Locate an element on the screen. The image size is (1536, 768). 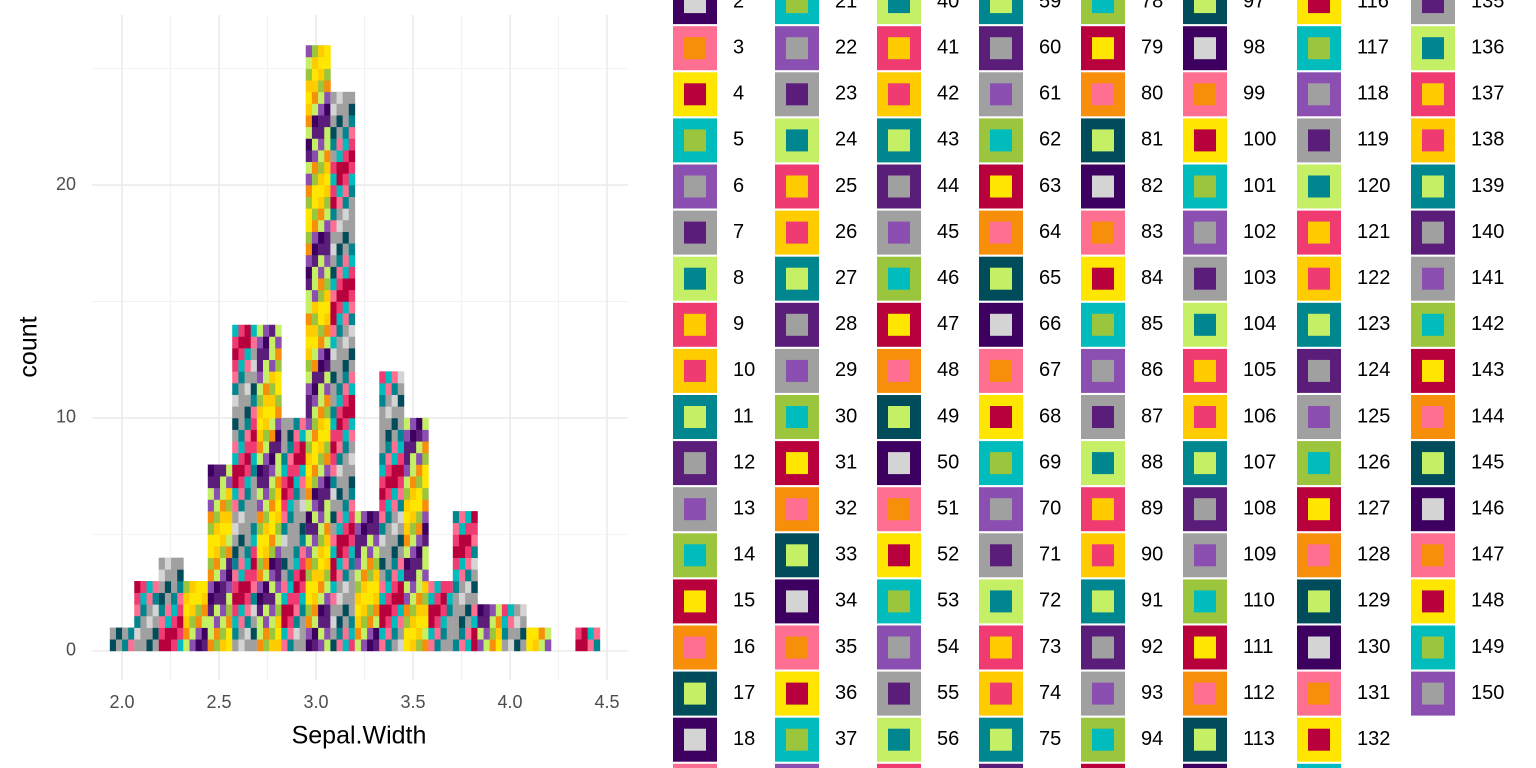
legend-label: 14 is located at coordinates (744, 555).